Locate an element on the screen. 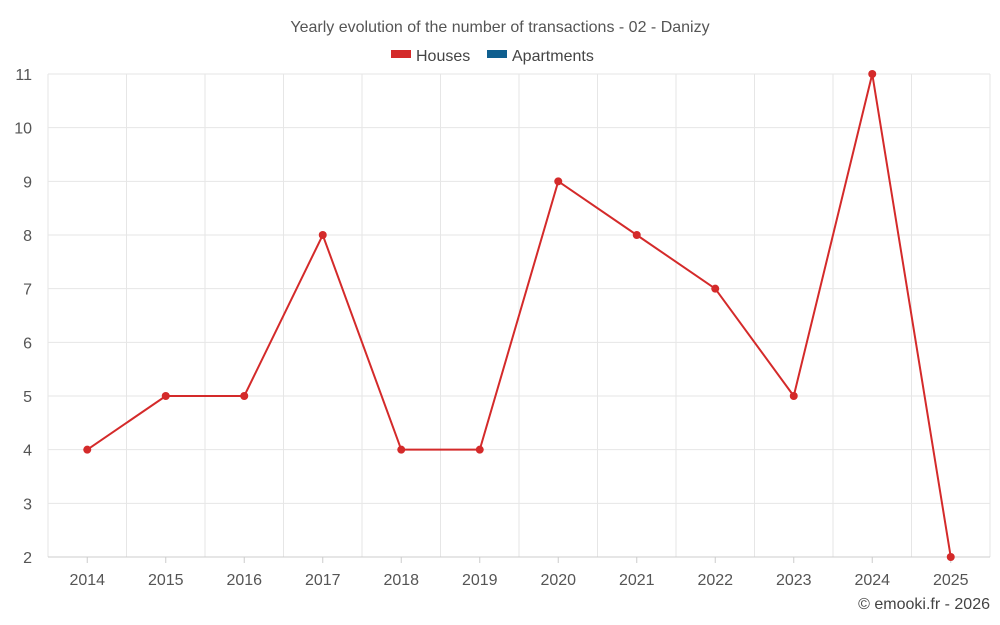 This screenshot has width=1000, height=625. data-point-2023 is located at coordinates (793, 396).